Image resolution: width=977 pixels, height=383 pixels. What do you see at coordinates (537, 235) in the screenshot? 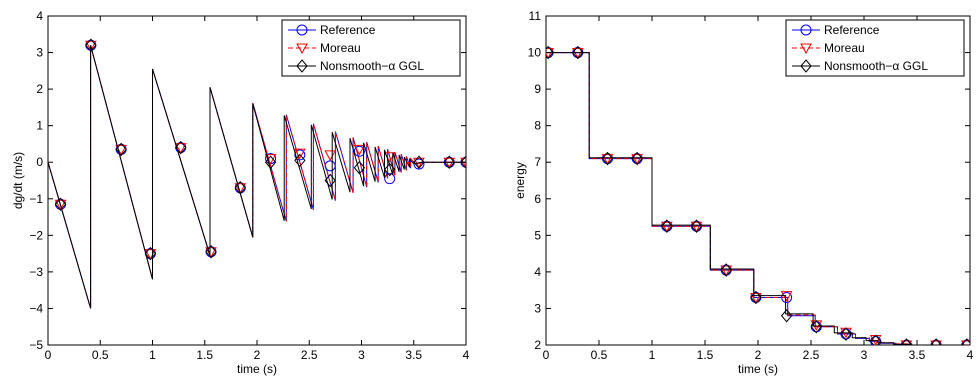
I see `y-tick-label: 5` at bounding box center [537, 235].